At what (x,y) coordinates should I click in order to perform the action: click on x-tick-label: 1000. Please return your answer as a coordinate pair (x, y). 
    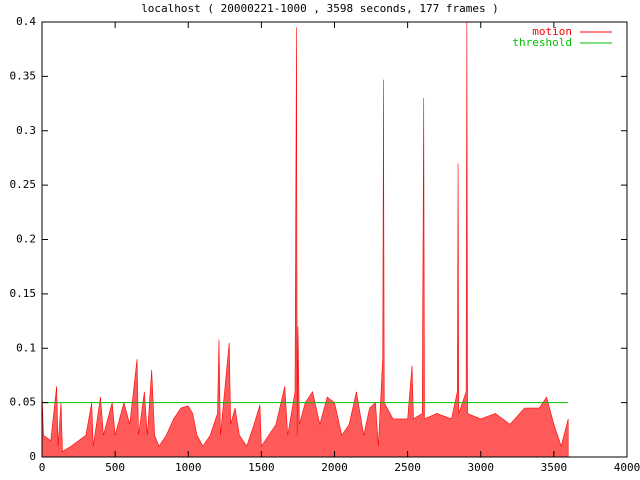
    Looking at the image, I should click on (188, 467).